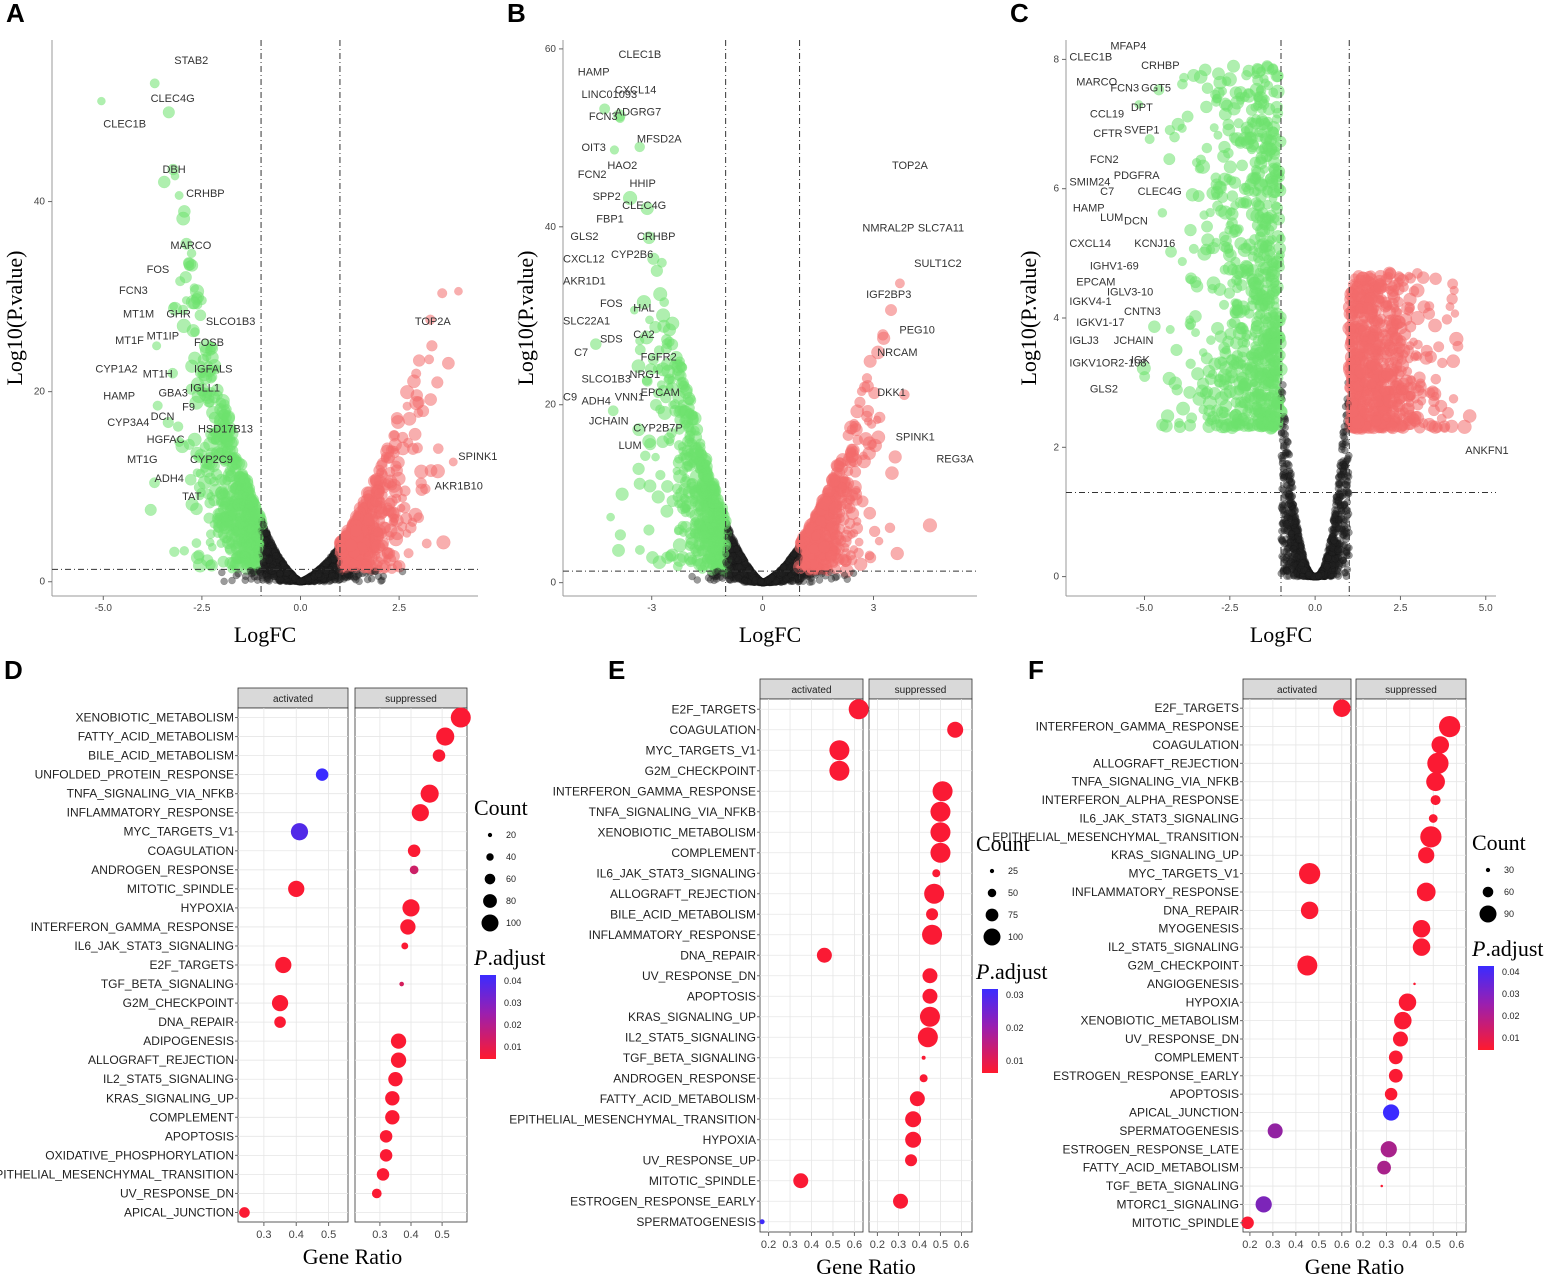 Image resolution: width=1544 pixels, height=1274 pixels. Describe the element at coordinates (173, 170) in the screenshot. I see `gene-label: DBH` at that location.